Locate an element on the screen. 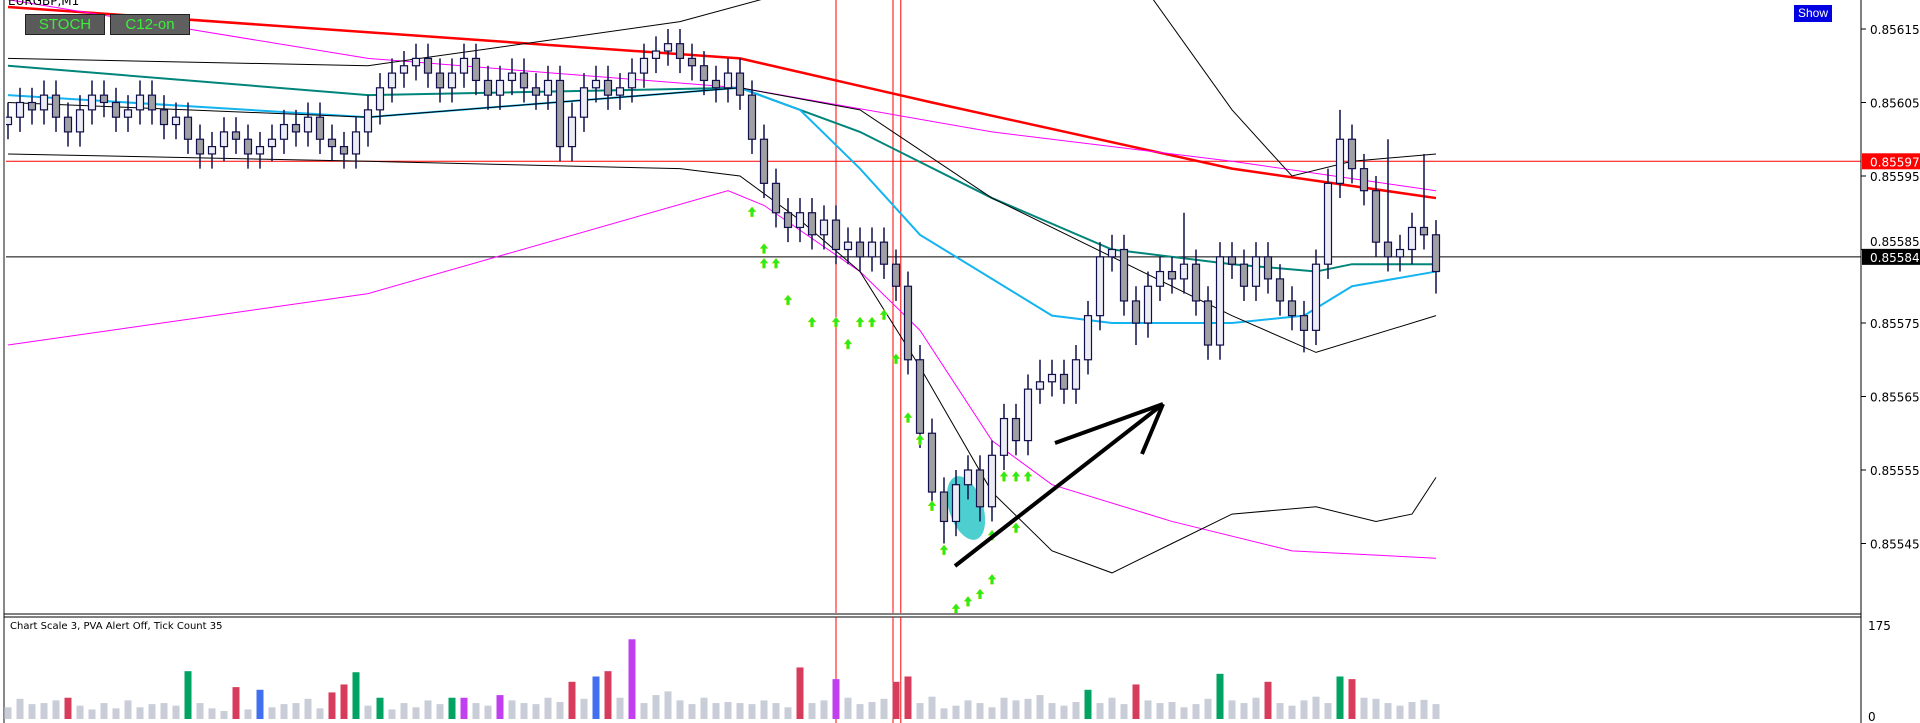 The image size is (1920, 723). price-tick-label: 0.85565 is located at coordinates (1895, 398).